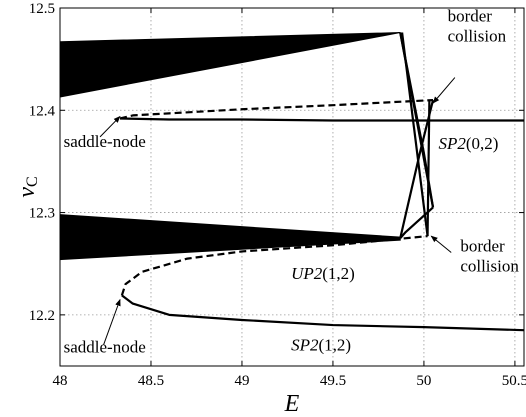 The width and height of the screenshot is (526, 417). I want to click on x-tick-label-5: 50.5, so click(514, 381).